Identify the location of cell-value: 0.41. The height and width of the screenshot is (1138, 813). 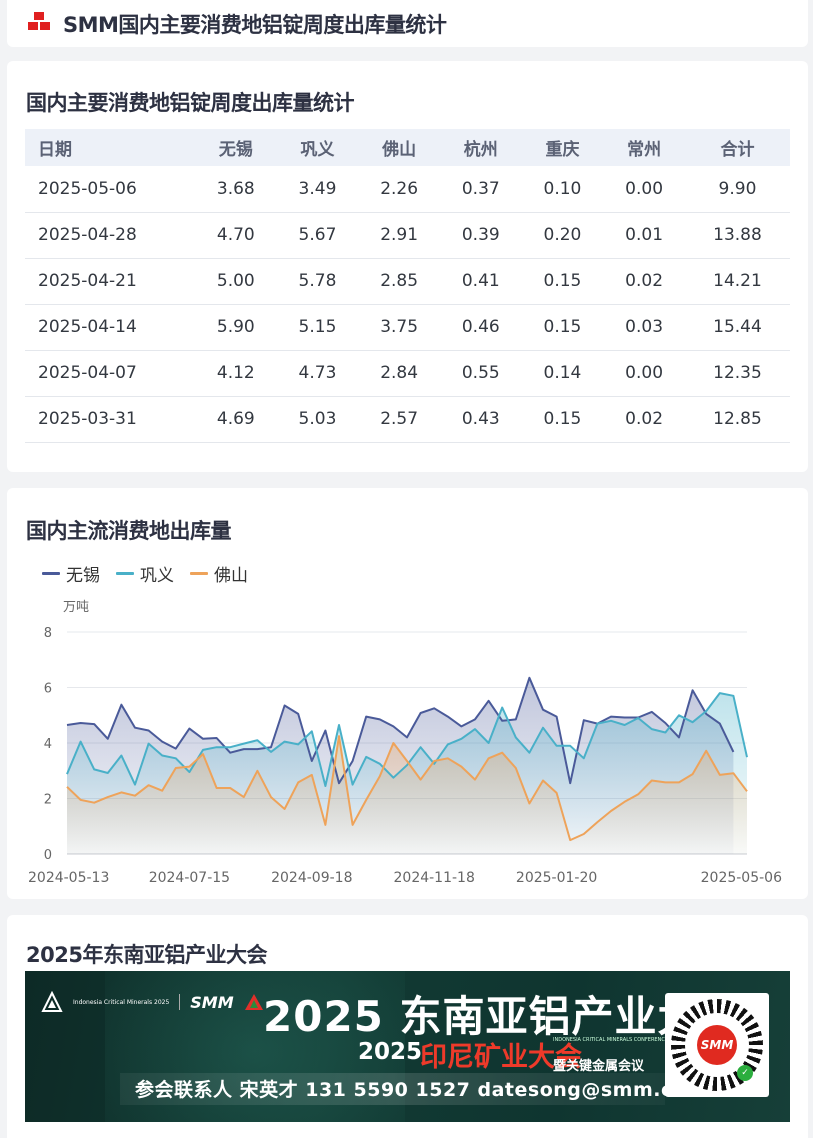
(480, 281).